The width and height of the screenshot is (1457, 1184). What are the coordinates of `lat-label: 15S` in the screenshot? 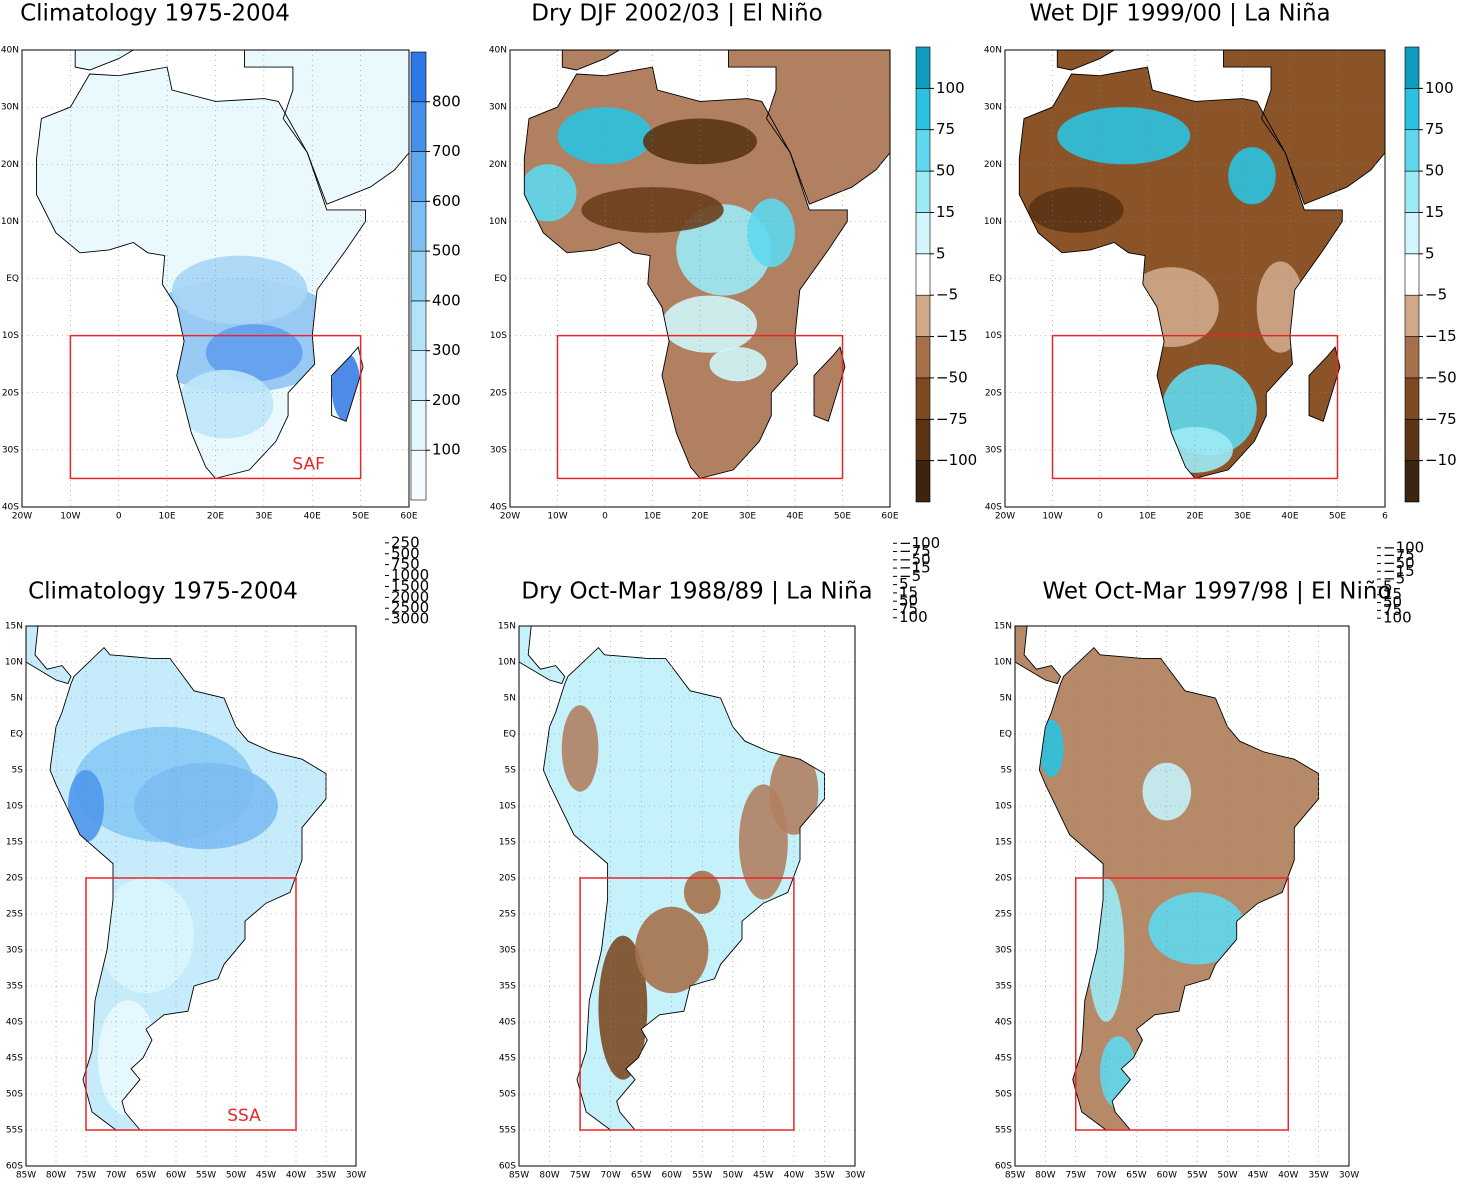 It's located at (1003, 843).